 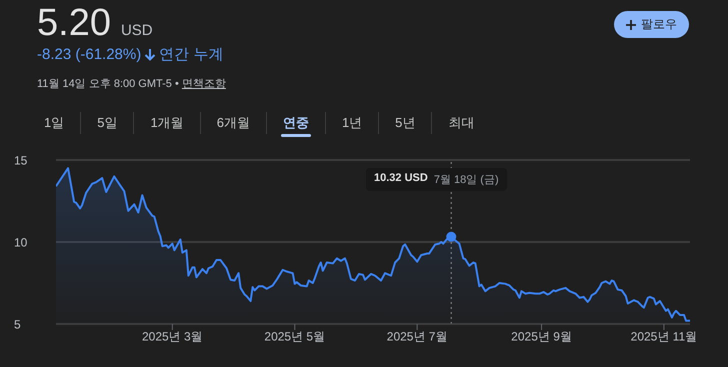 What do you see at coordinates (74, 23) in the screenshot?
I see `chart-title: 5.20` at bounding box center [74, 23].